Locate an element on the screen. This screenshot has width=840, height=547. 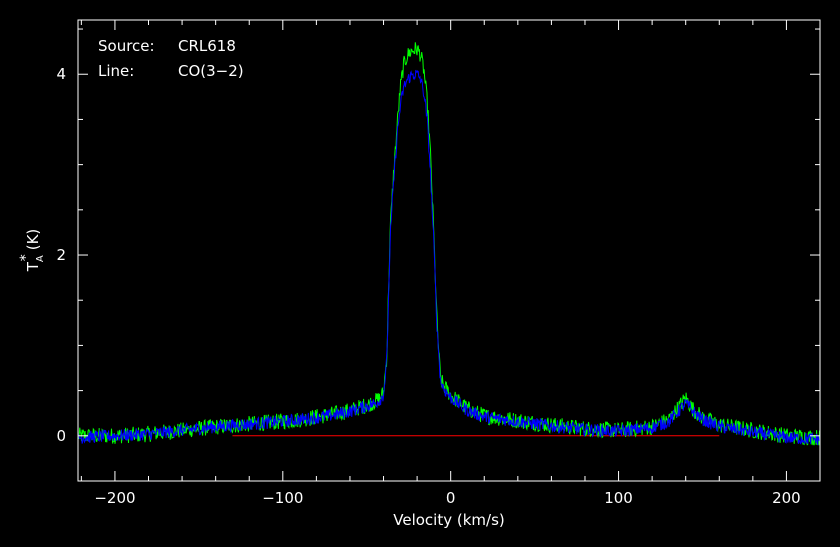
y-tick-label: 0 is located at coordinates (61, 436).